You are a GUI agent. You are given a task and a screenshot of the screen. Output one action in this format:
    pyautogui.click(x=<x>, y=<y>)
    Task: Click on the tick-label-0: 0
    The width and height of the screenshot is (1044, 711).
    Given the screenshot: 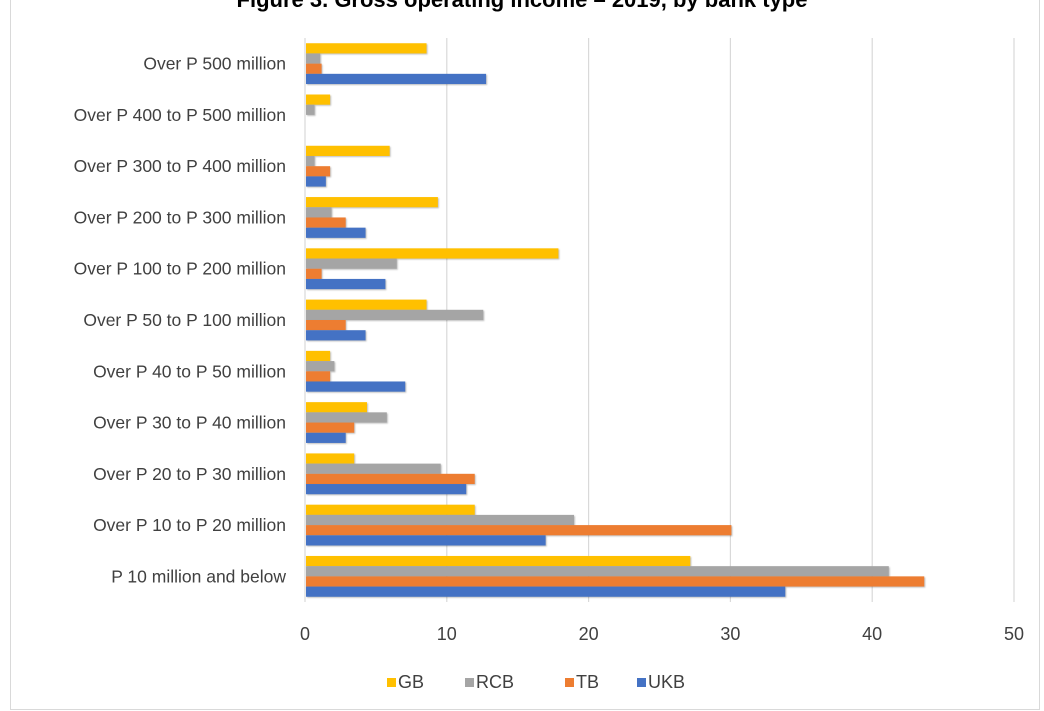 What is the action you would take?
    pyautogui.click(x=305, y=634)
    